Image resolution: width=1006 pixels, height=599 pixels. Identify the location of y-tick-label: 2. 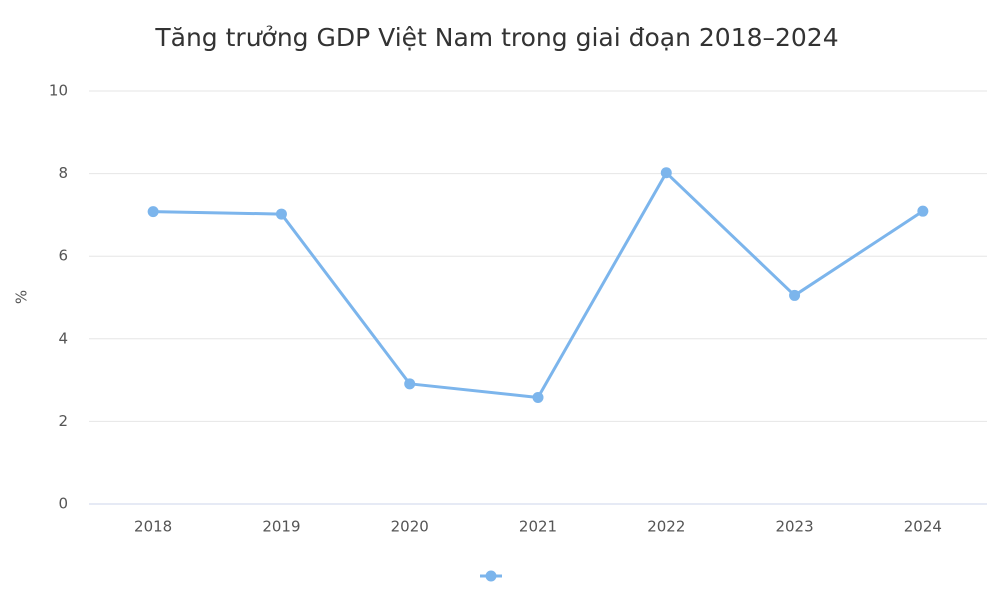
(63, 421).